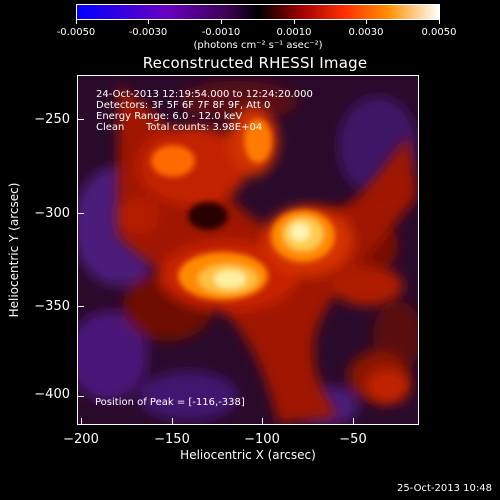 The width and height of the screenshot is (500, 500). What do you see at coordinates (294, 32) in the screenshot?
I see `colorbar-tick-label: 0.0010` at bounding box center [294, 32].